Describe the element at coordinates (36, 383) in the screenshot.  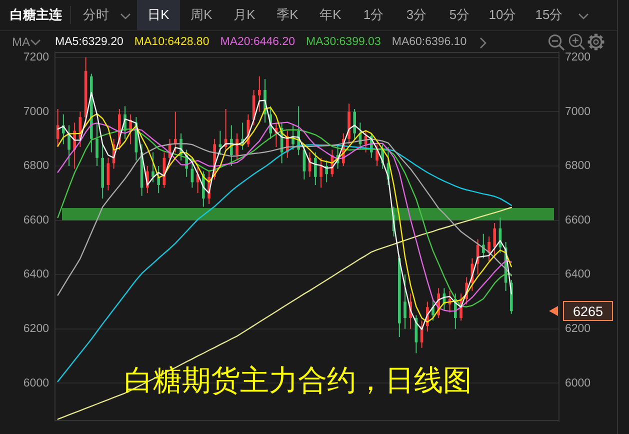
I see `y-tick-label: 6000` at that location.